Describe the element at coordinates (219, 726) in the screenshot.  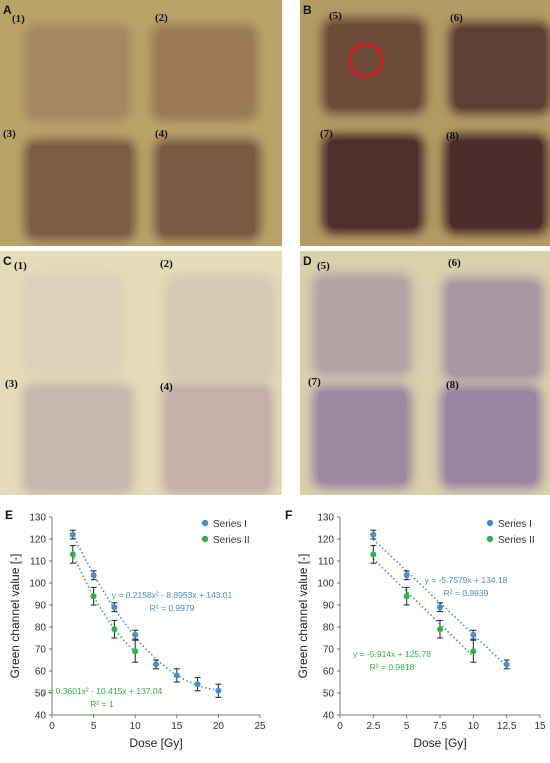
I see `x-tick-label: 20` at that location.